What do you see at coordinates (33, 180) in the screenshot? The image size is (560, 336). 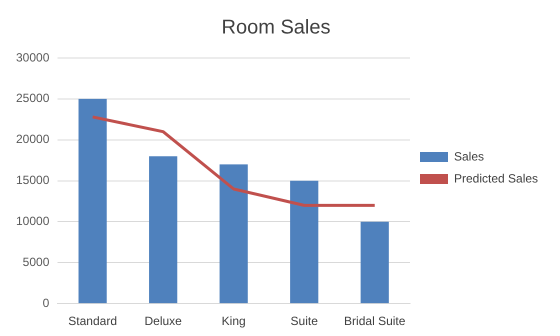 I see `y-tick-label: 15000` at bounding box center [33, 180].